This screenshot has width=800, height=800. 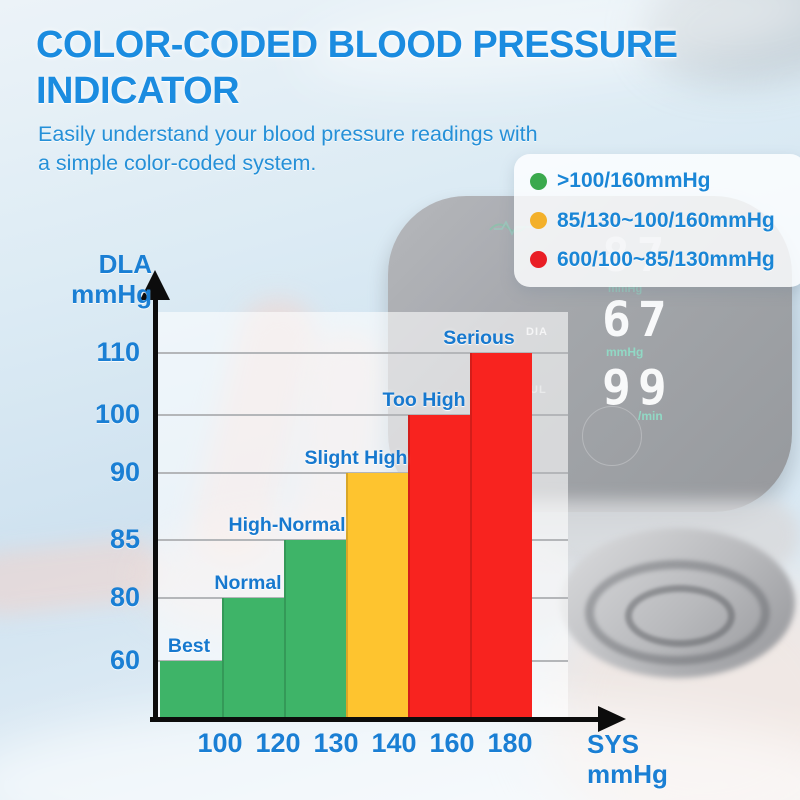 What do you see at coordinates (111, 293) in the screenshot?
I see `y-axis-title-line2: mmHg` at bounding box center [111, 293].